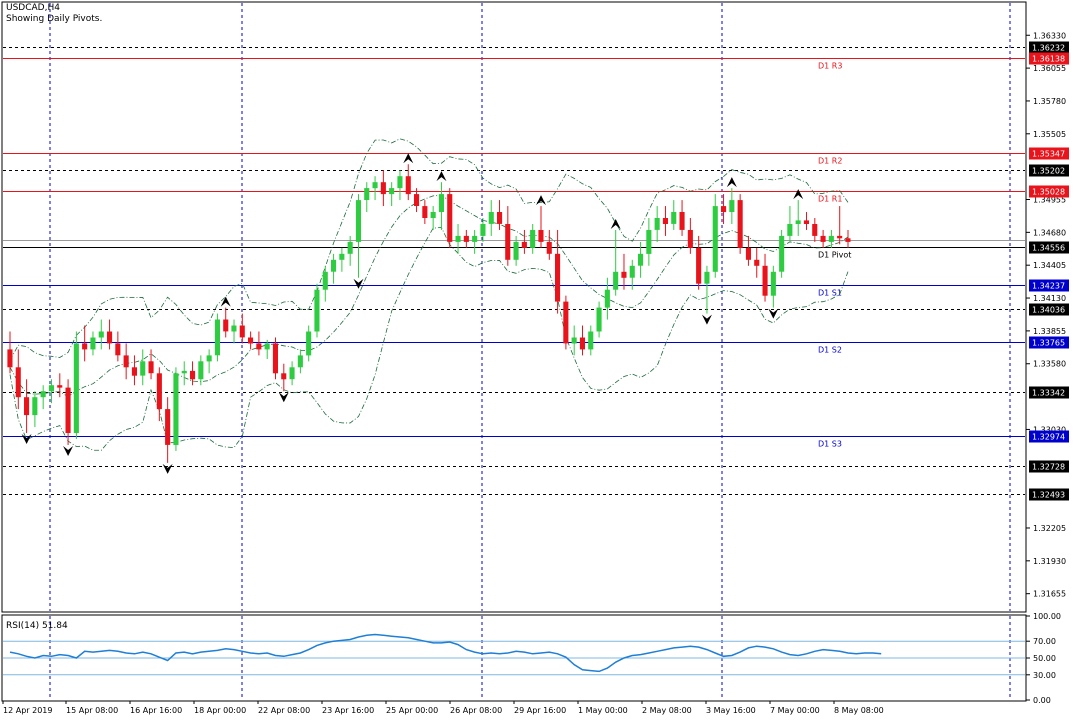 The height and width of the screenshot is (720, 1080). Describe the element at coordinates (1049, 101) in the screenshot. I see `price-tick-label: 1.35780` at that location.